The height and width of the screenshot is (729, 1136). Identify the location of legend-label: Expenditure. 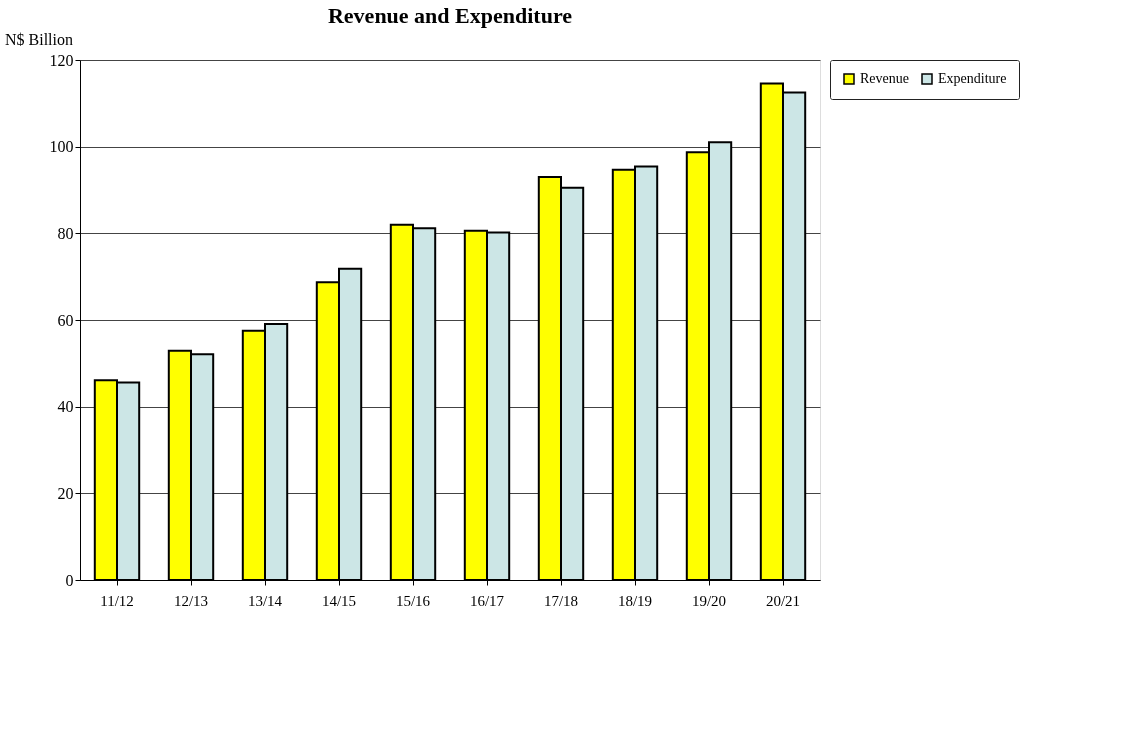
(972, 78).